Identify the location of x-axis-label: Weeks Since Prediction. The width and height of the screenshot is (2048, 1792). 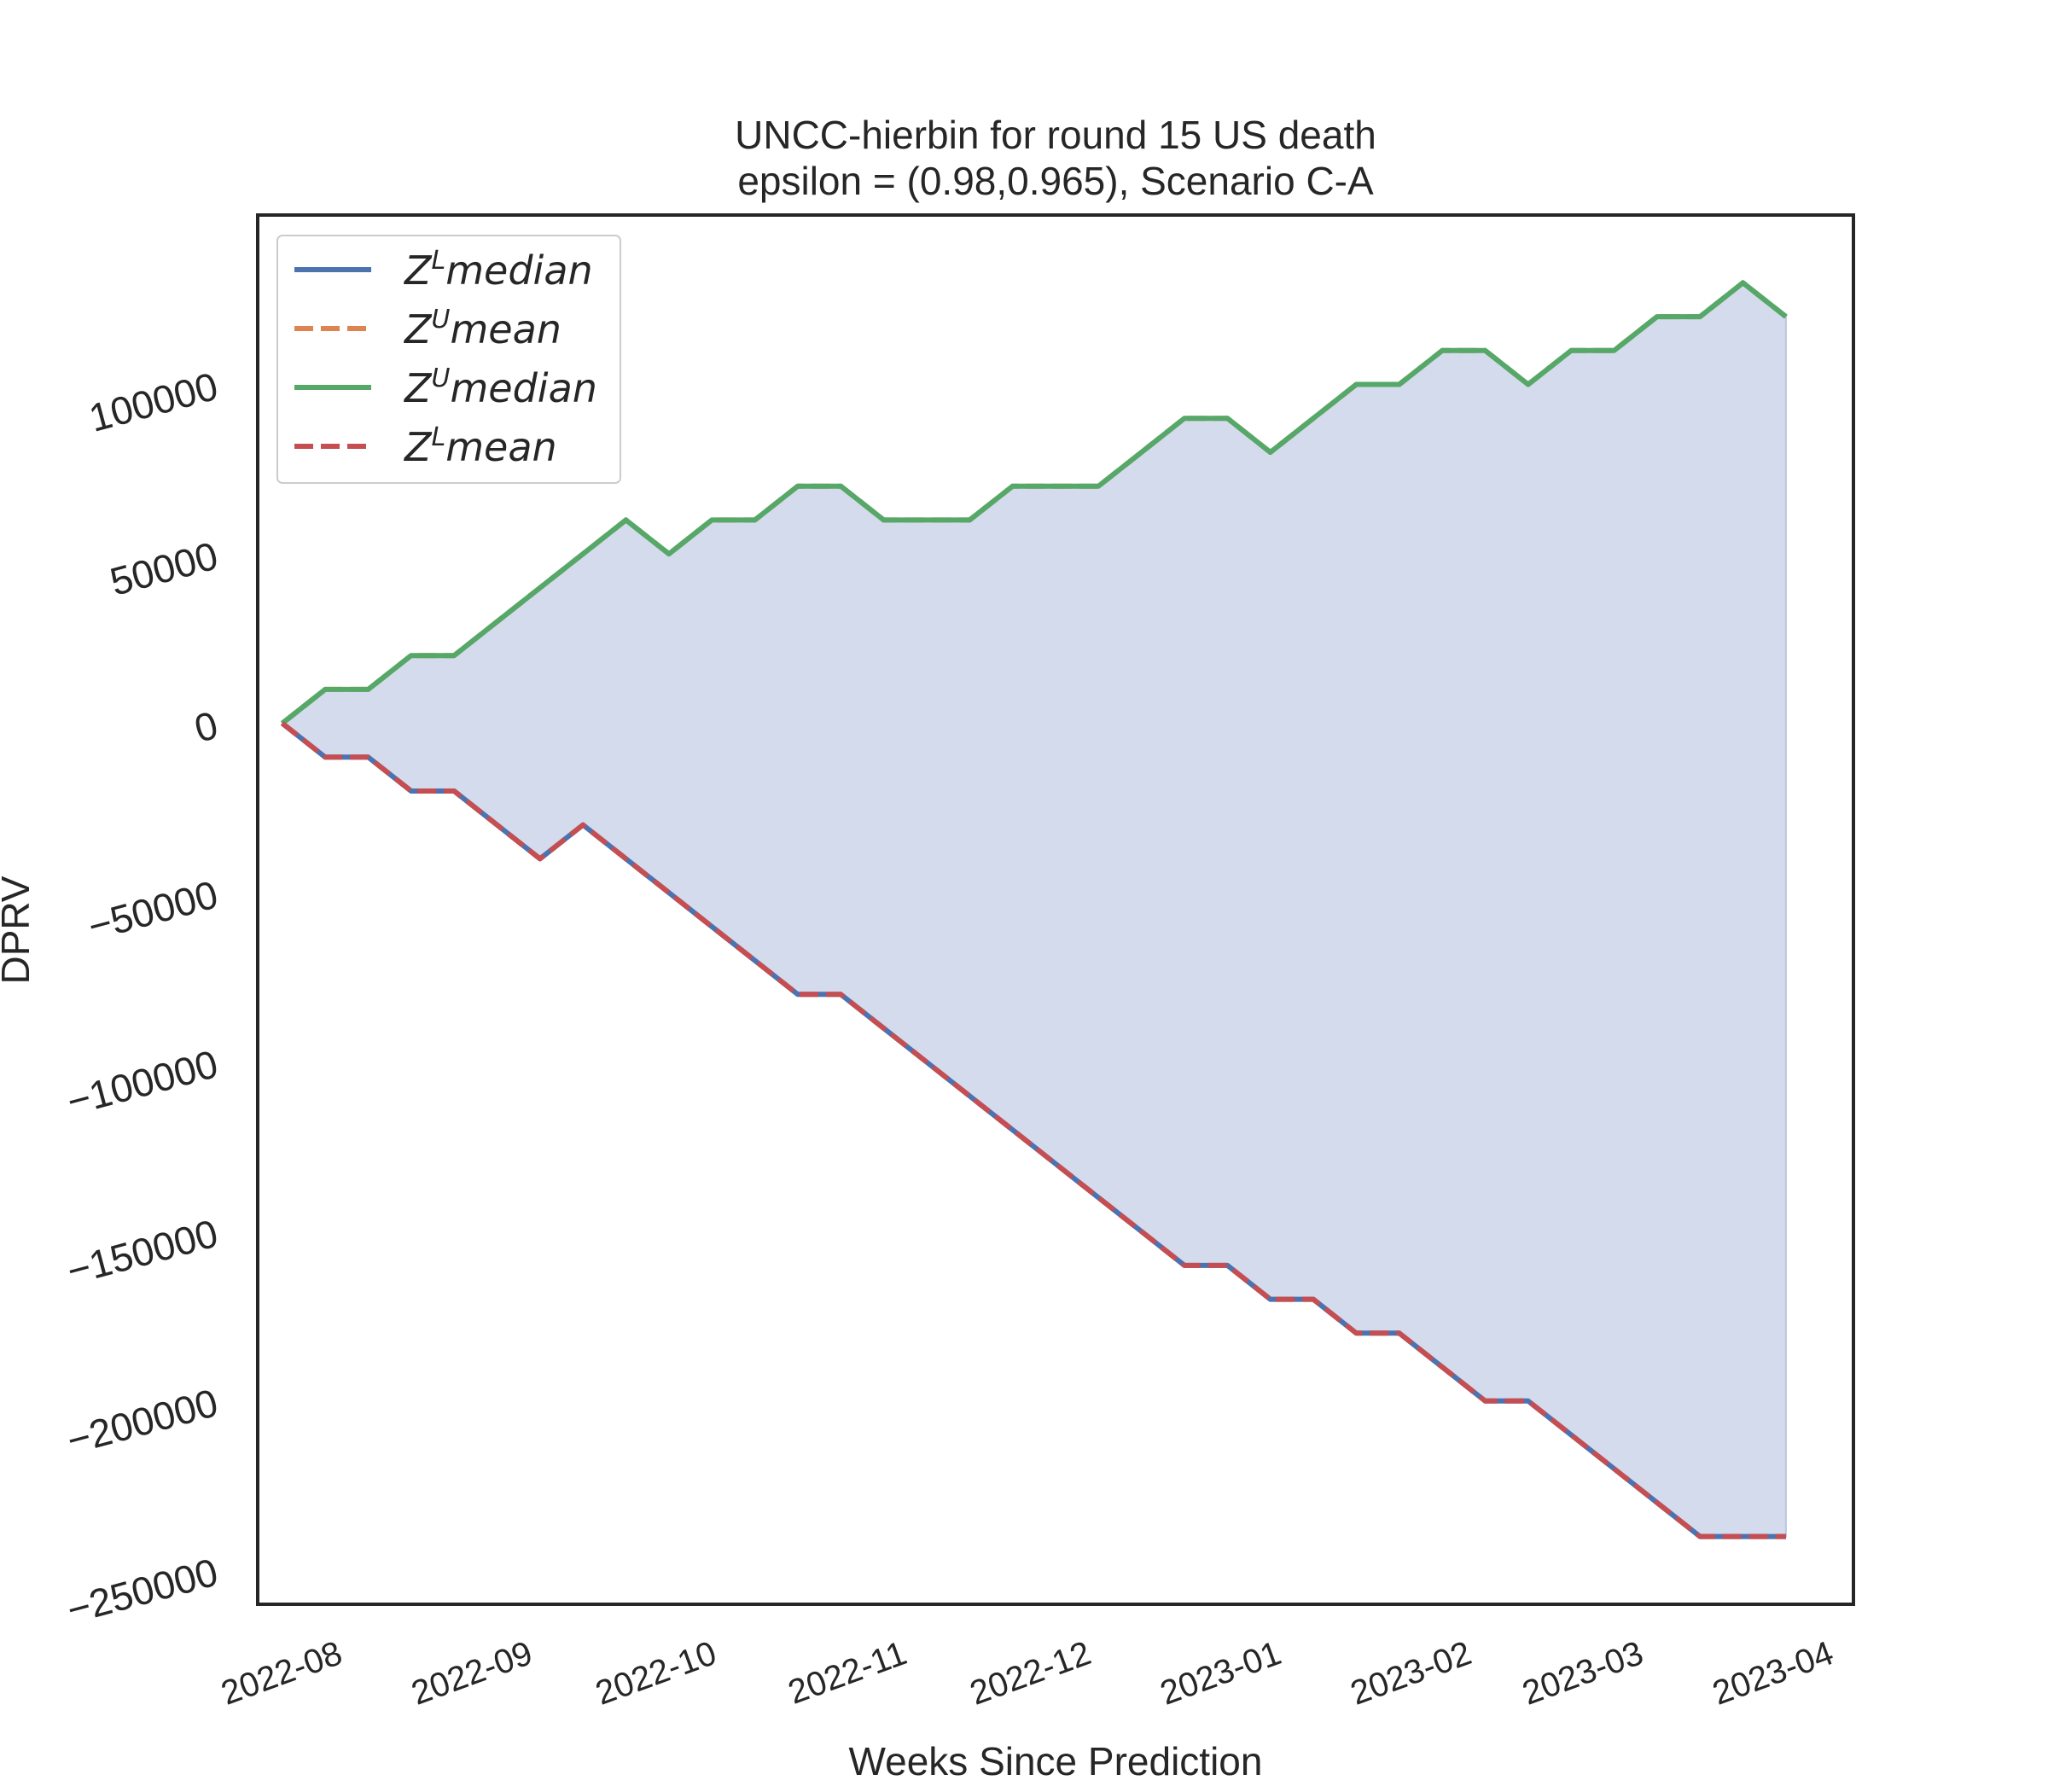
(1056, 1761).